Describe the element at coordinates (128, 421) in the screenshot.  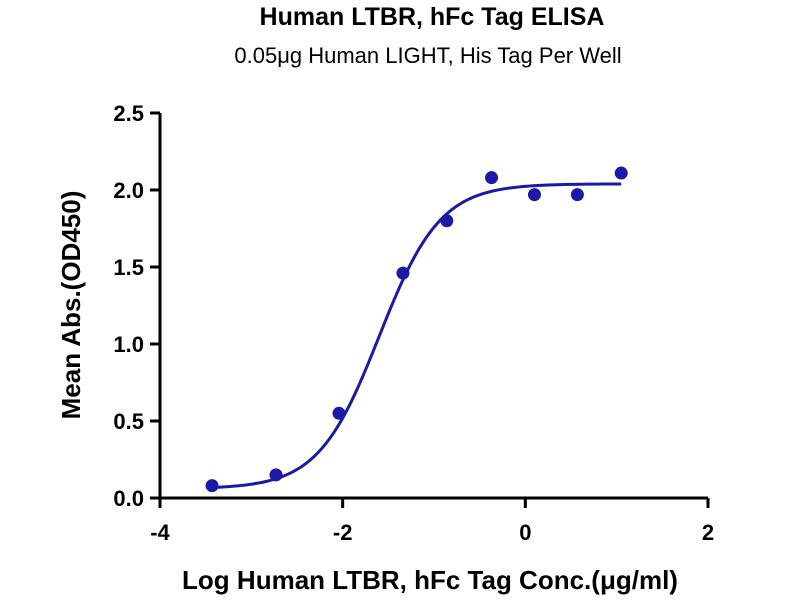
I see `y-tick-label: 0.5` at that location.